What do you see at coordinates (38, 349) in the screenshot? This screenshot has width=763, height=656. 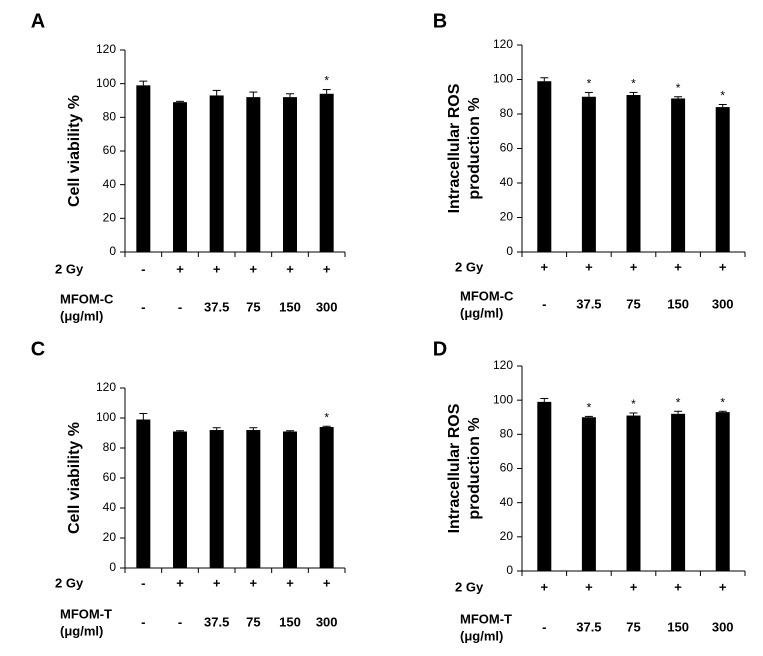 I see `panel-label: C` at bounding box center [38, 349].